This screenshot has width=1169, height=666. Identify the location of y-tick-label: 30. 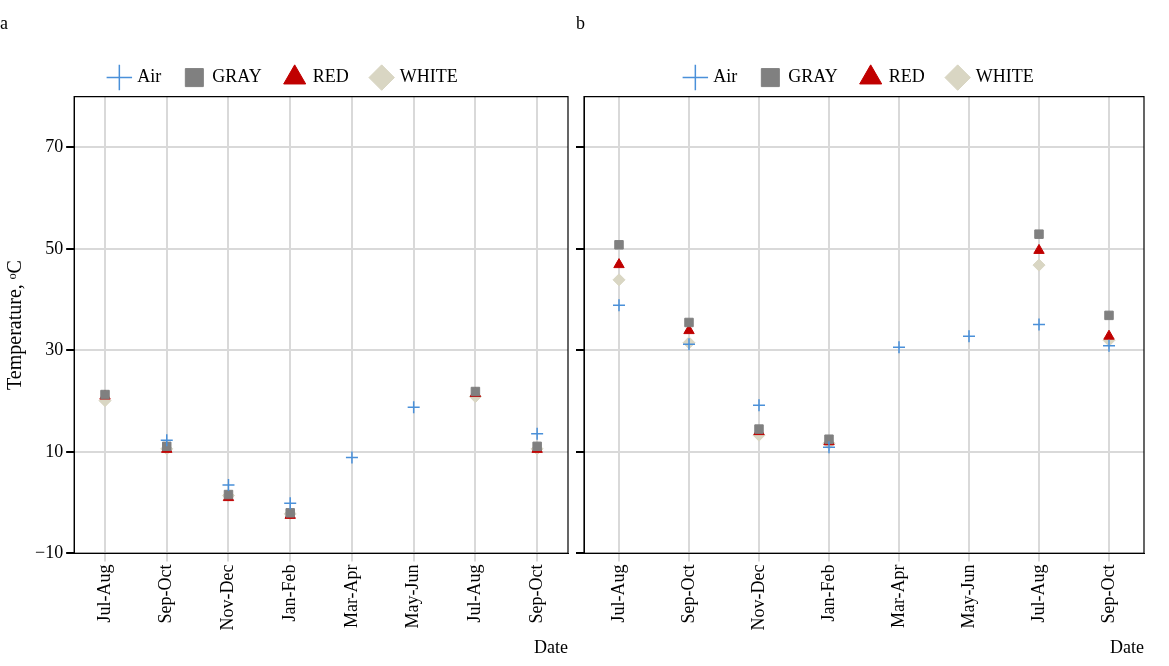
(54, 349).